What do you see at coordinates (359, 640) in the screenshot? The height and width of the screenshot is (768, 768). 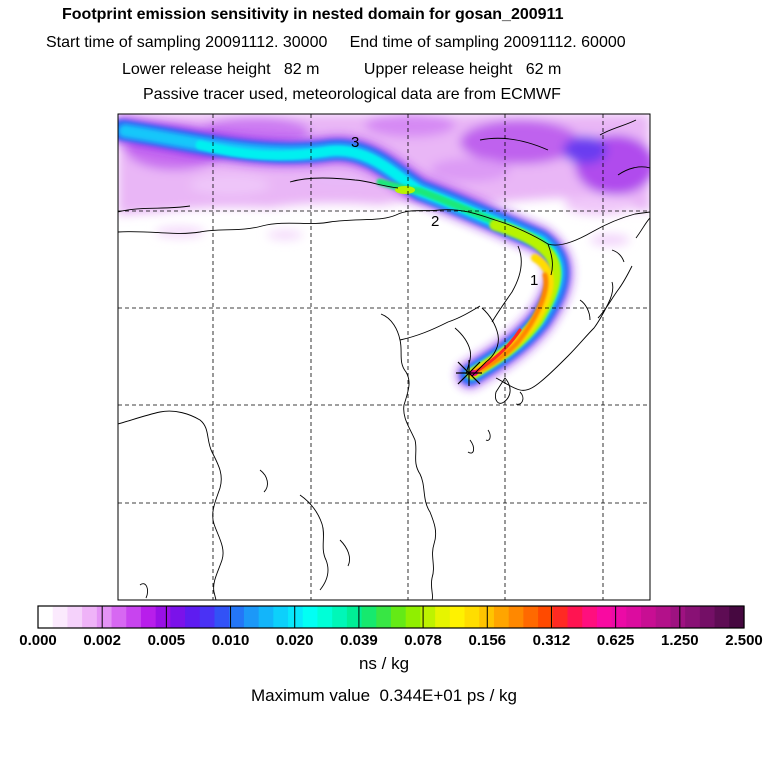 I see `colorbar-tick-label: 0.039` at bounding box center [359, 640].